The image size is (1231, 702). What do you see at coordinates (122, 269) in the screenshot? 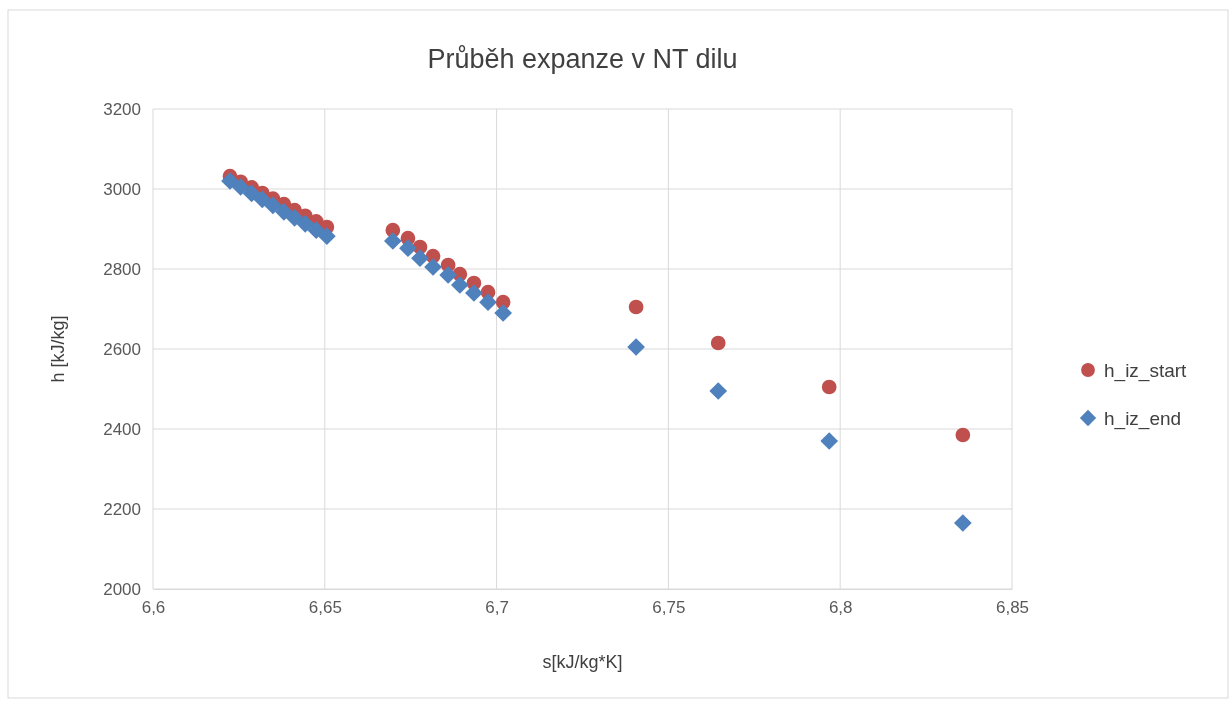
I see `y-tick-label: 2800` at bounding box center [122, 269].